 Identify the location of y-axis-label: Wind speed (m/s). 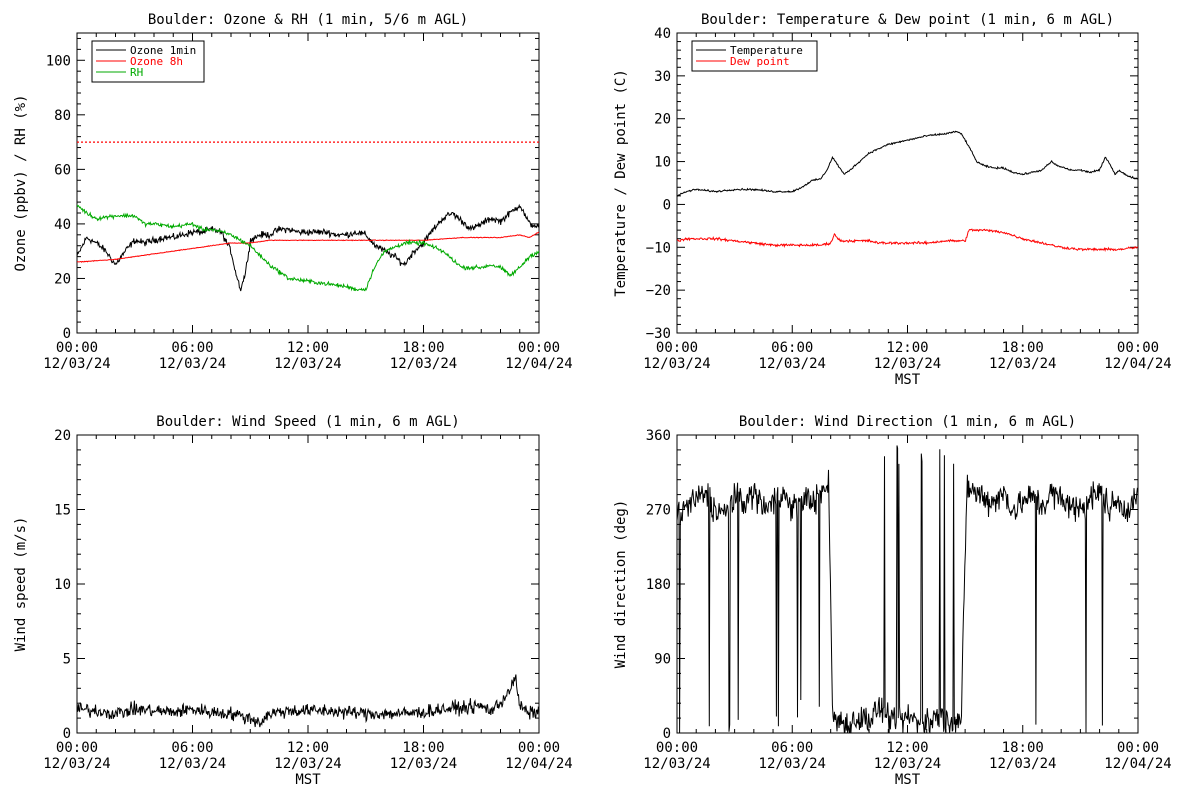
(21, 584).